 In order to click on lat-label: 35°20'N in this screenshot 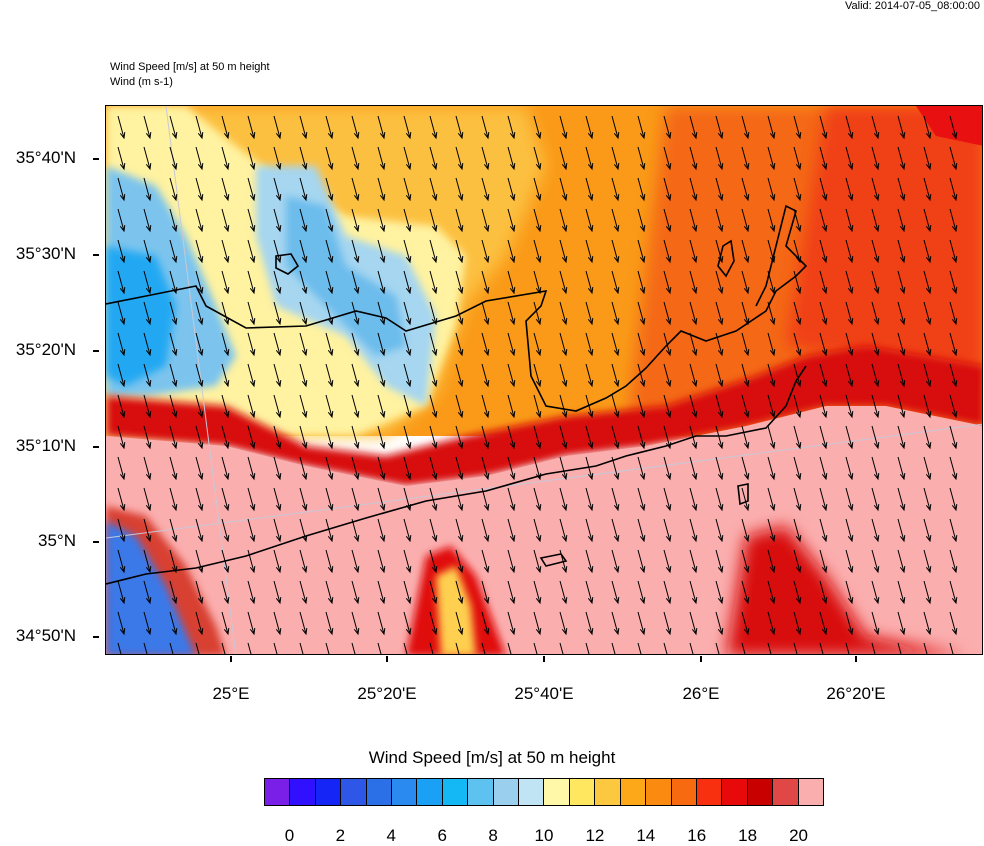, I will do `click(45, 349)`.